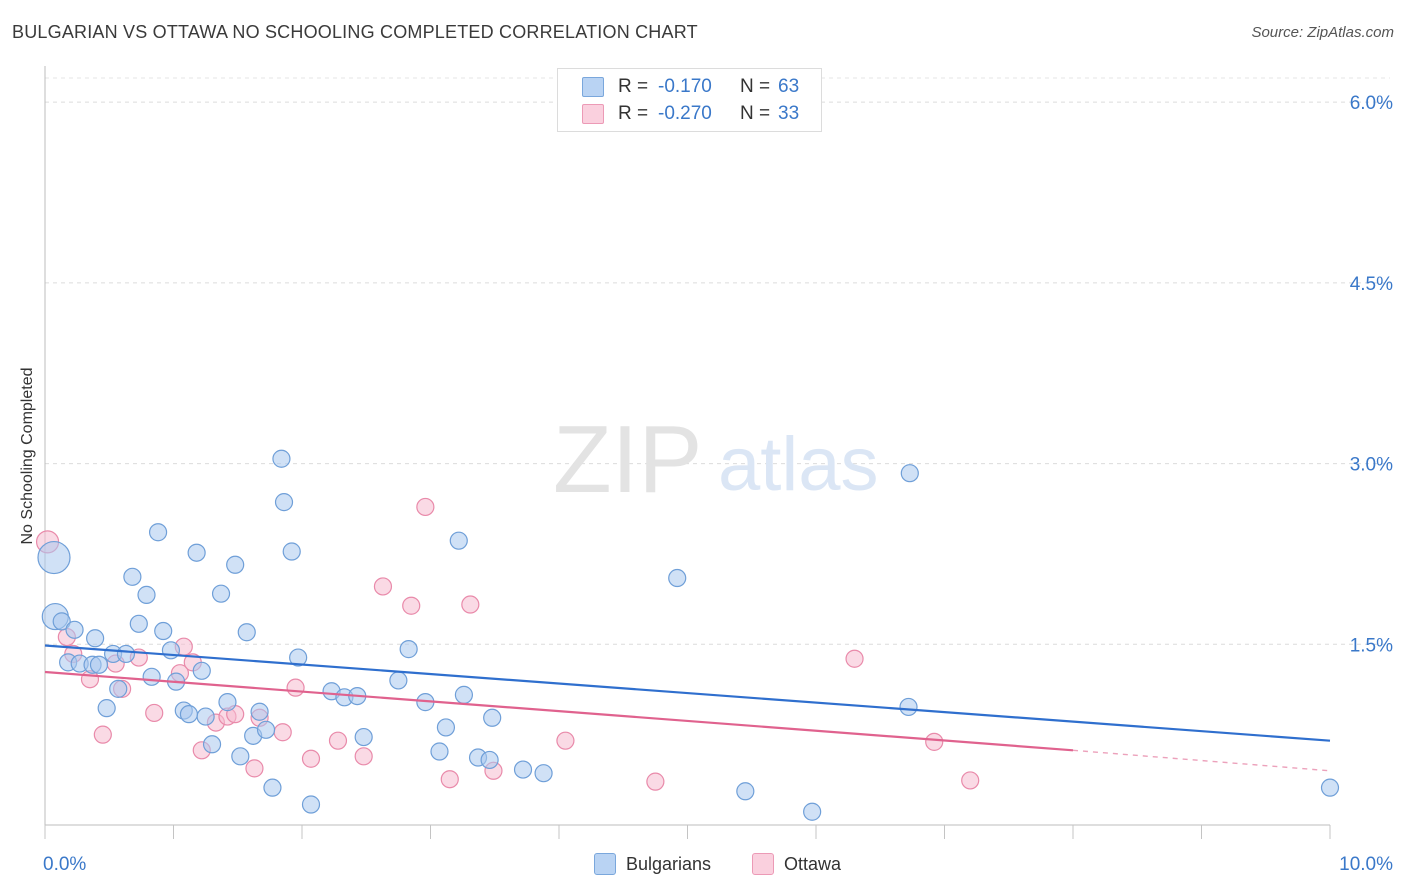  Describe the element at coordinates (685, 86) in the screenshot. I see `legend-r-value: -0.170` at that location.